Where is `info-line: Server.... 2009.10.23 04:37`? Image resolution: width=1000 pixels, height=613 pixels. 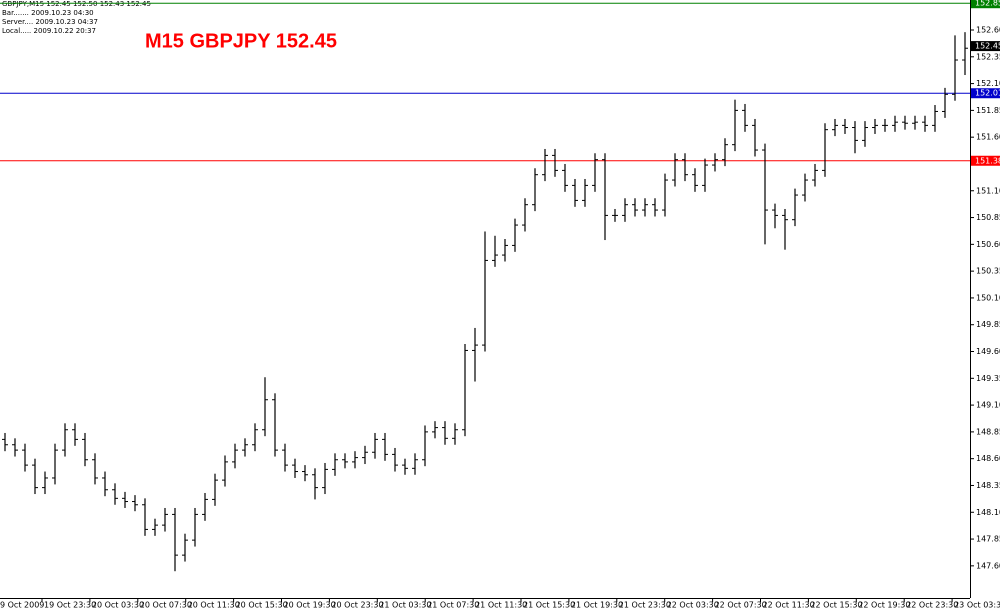 info-line: Server.... 2009.10.23 04:37 is located at coordinates (50, 22).